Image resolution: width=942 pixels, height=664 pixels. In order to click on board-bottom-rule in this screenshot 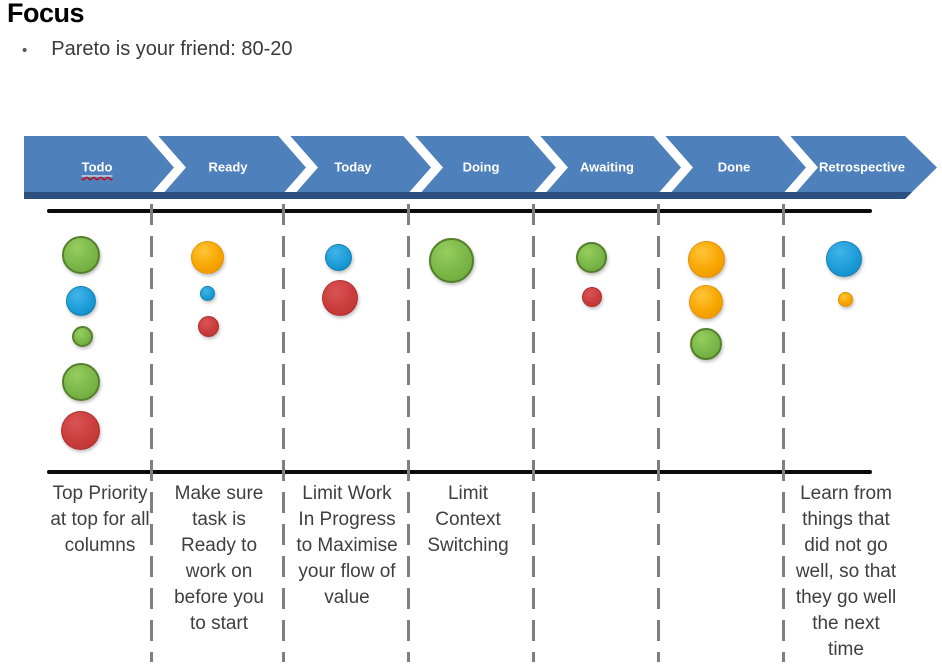, I will do `click(459, 472)`.